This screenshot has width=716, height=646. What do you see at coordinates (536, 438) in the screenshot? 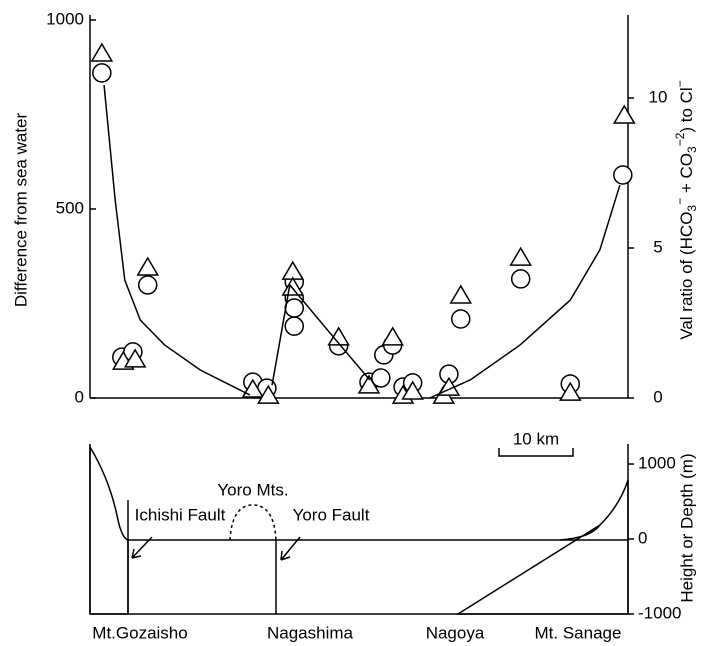
I see `scale-label: 10 km` at bounding box center [536, 438].